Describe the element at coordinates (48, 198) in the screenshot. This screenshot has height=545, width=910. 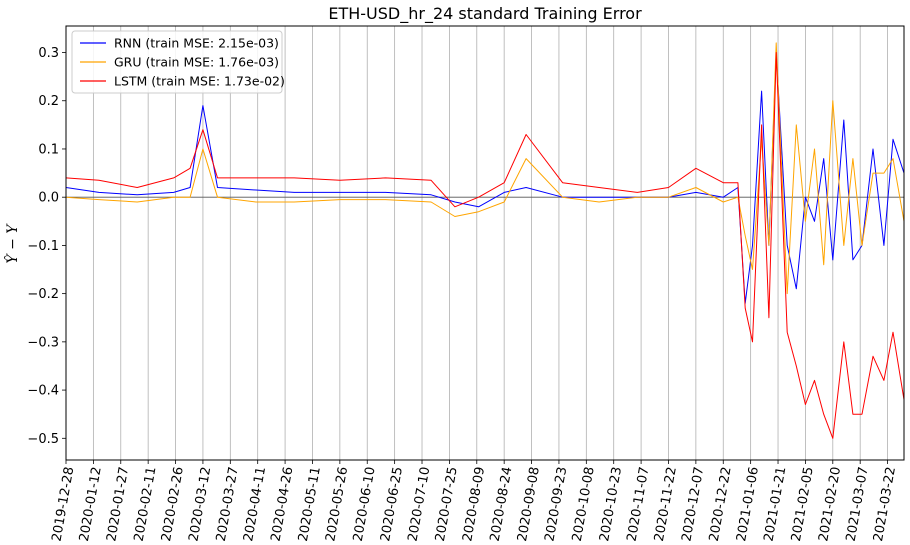
I see `y-tick-label: 0.0` at that location.